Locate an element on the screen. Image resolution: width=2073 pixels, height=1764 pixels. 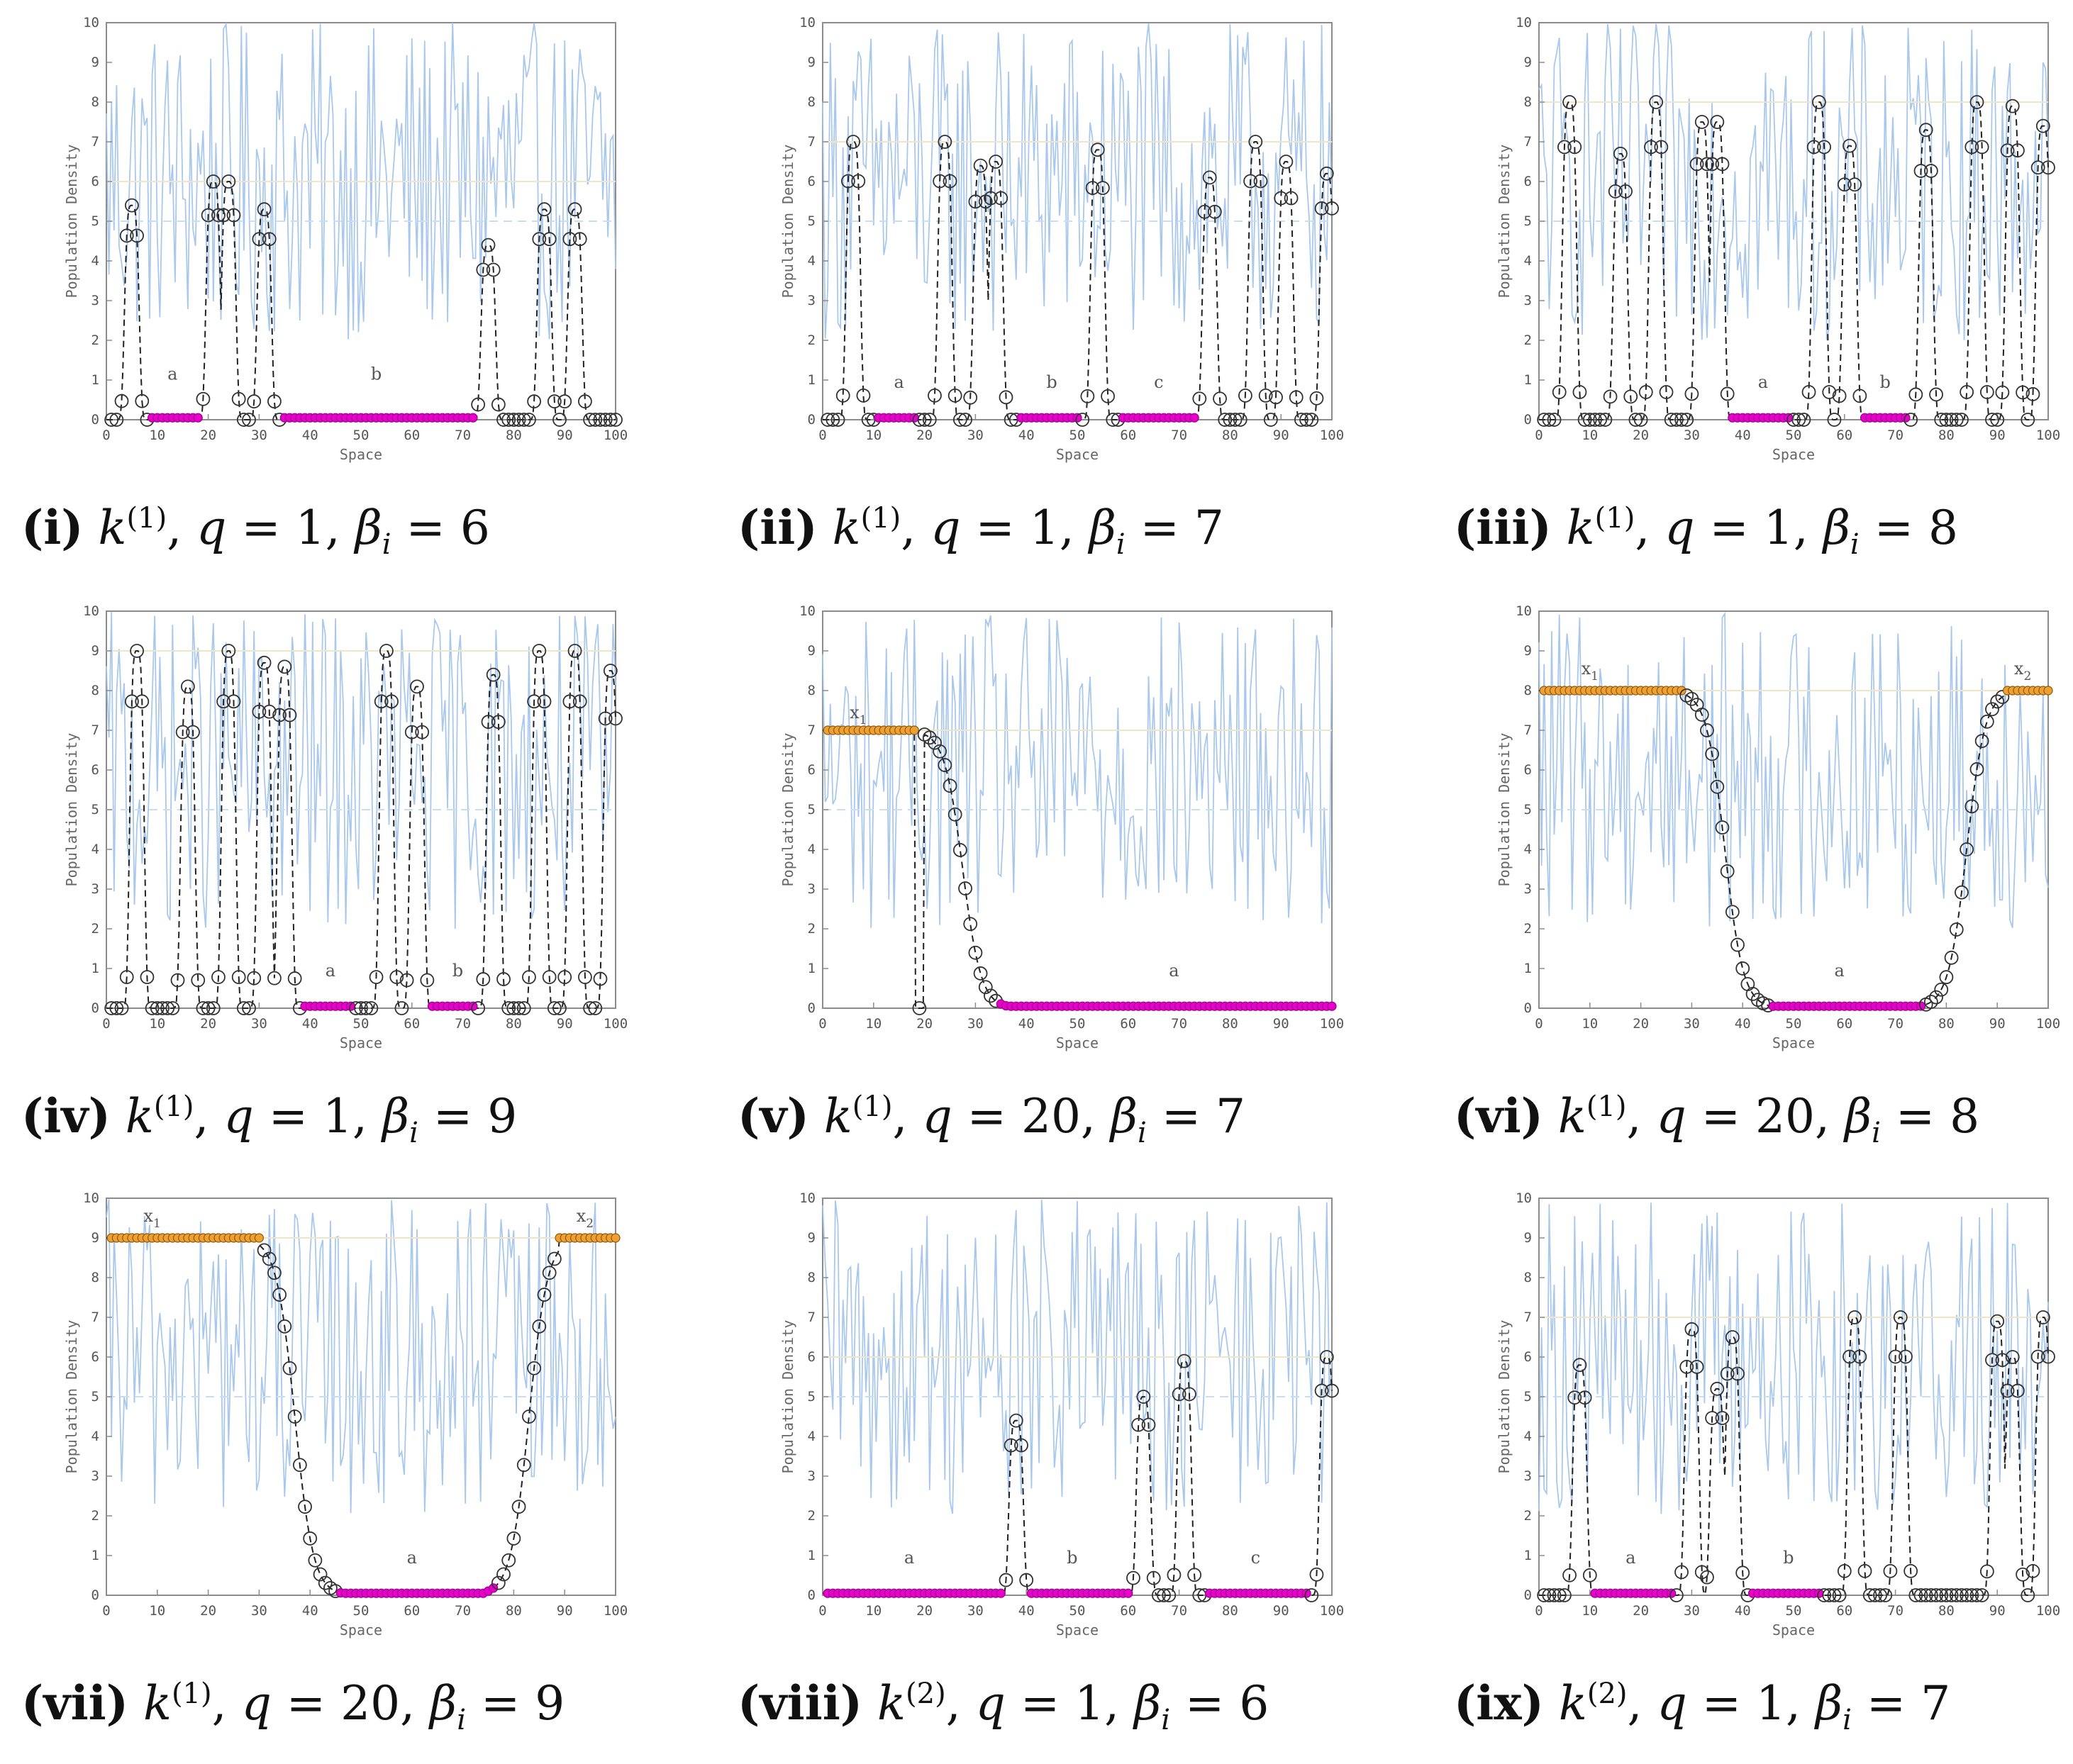
y-tick-label: 0 is located at coordinates (95, 420).